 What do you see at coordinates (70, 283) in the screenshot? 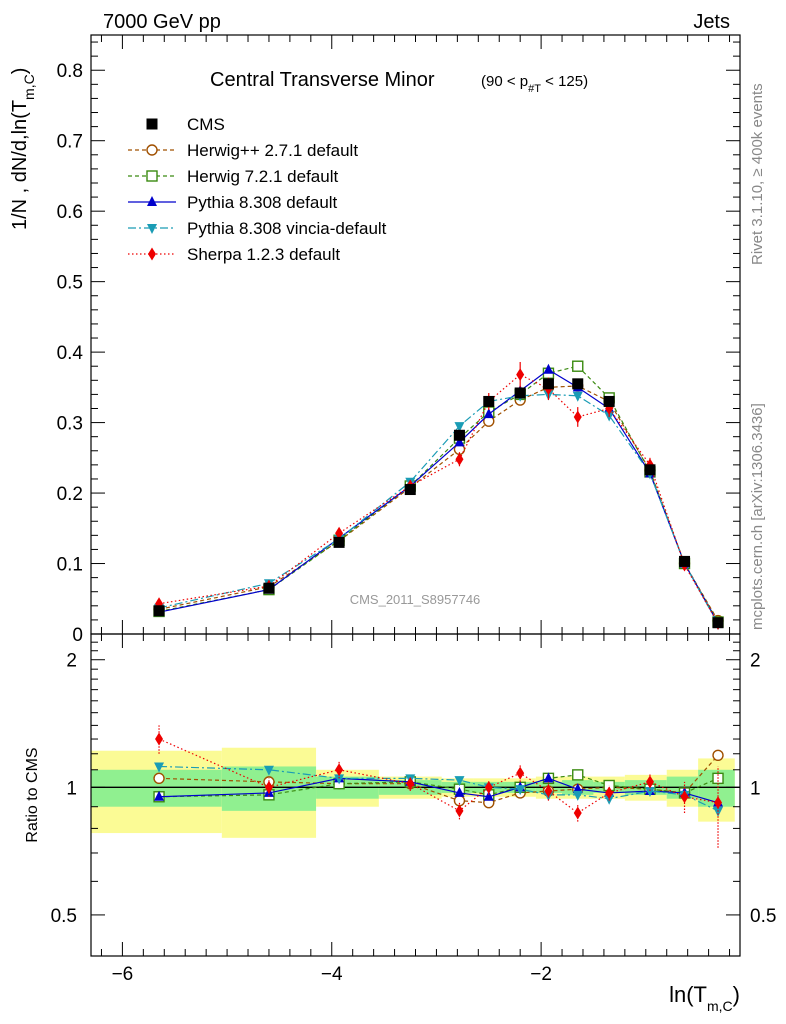
I see `y-tick-label: 0.5` at bounding box center [70, 283].